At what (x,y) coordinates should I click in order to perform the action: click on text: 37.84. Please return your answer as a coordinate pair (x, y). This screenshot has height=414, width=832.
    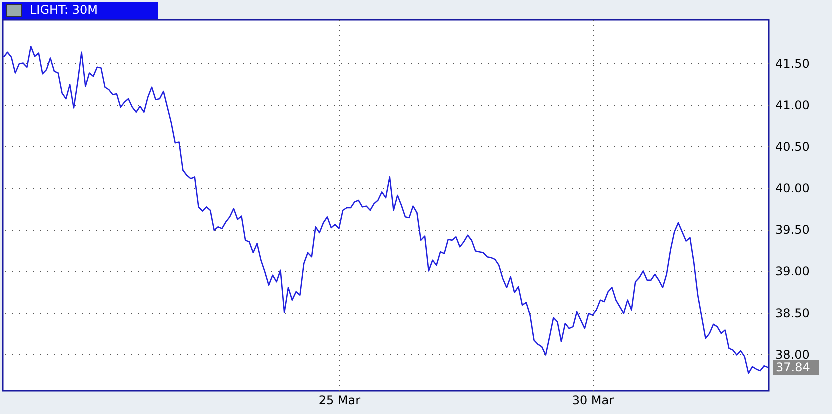
    Looking at the image, I should click on (793, 367).